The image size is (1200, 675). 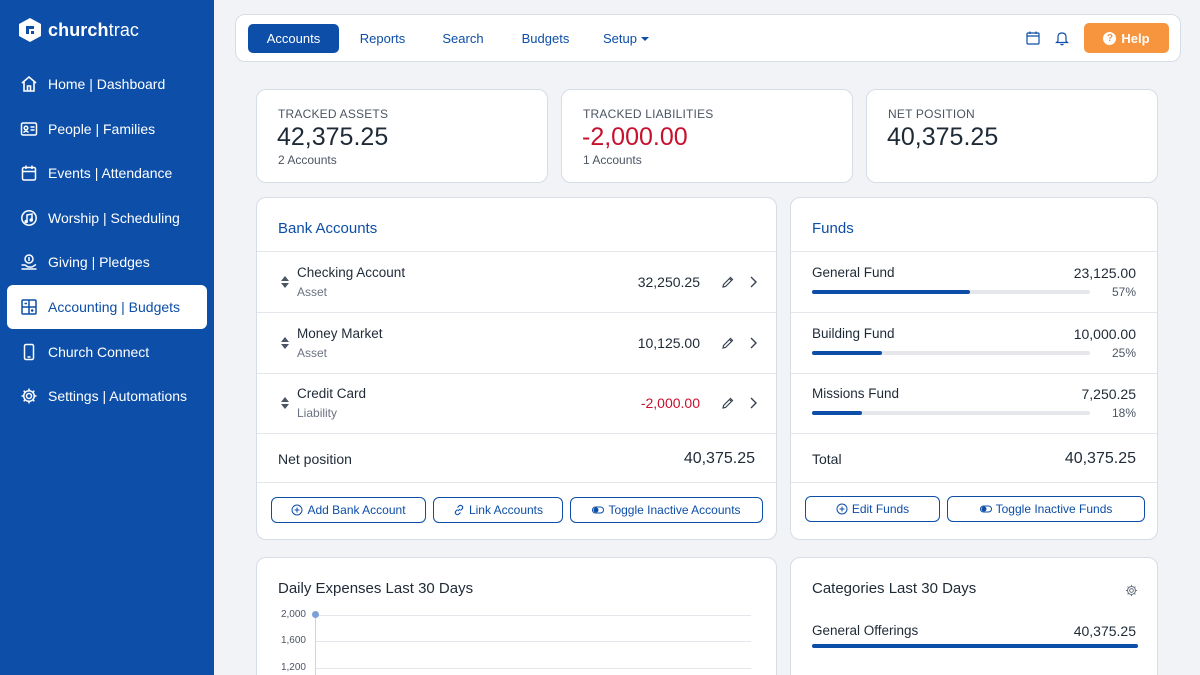 I want to click on stat-value: -2,000.00, so click(x=635, y=137).